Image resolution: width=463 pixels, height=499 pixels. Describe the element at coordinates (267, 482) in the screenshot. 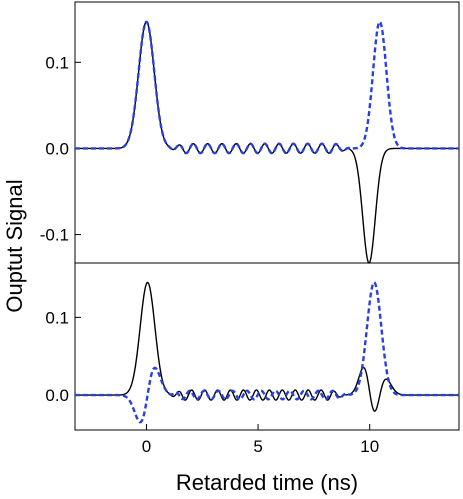

I see `x-axis-title: Retarded time (ns)` at that location.